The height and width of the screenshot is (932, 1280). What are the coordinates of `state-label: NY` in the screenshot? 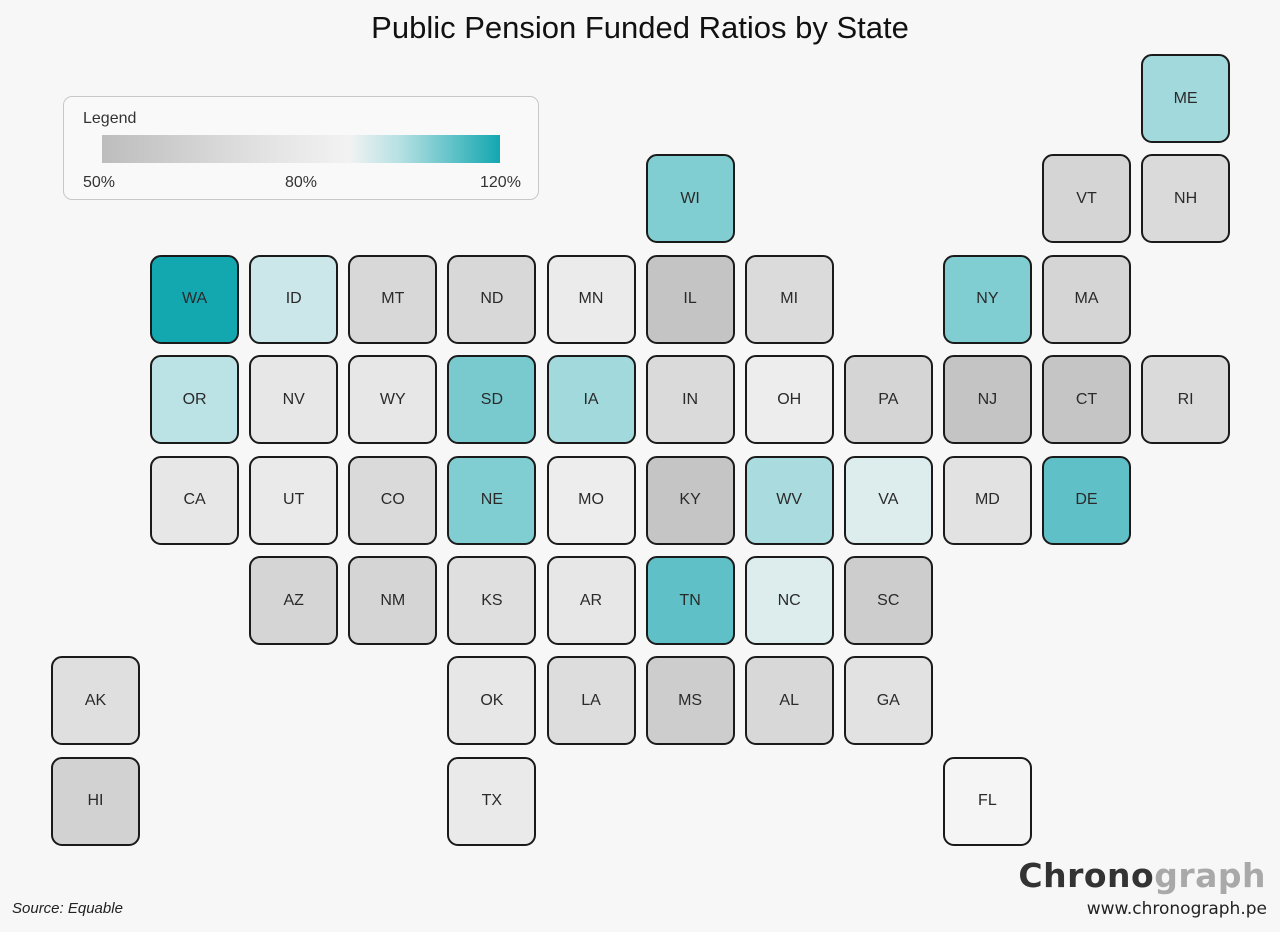 It's located at (987, 299).